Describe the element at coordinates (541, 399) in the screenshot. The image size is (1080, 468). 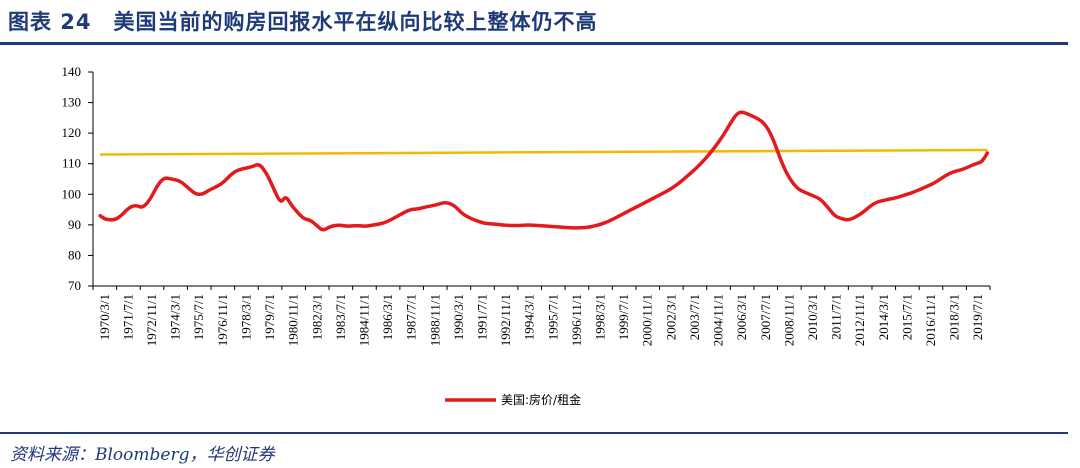
I see `legend-label: 美国:房价/租金` at that location.